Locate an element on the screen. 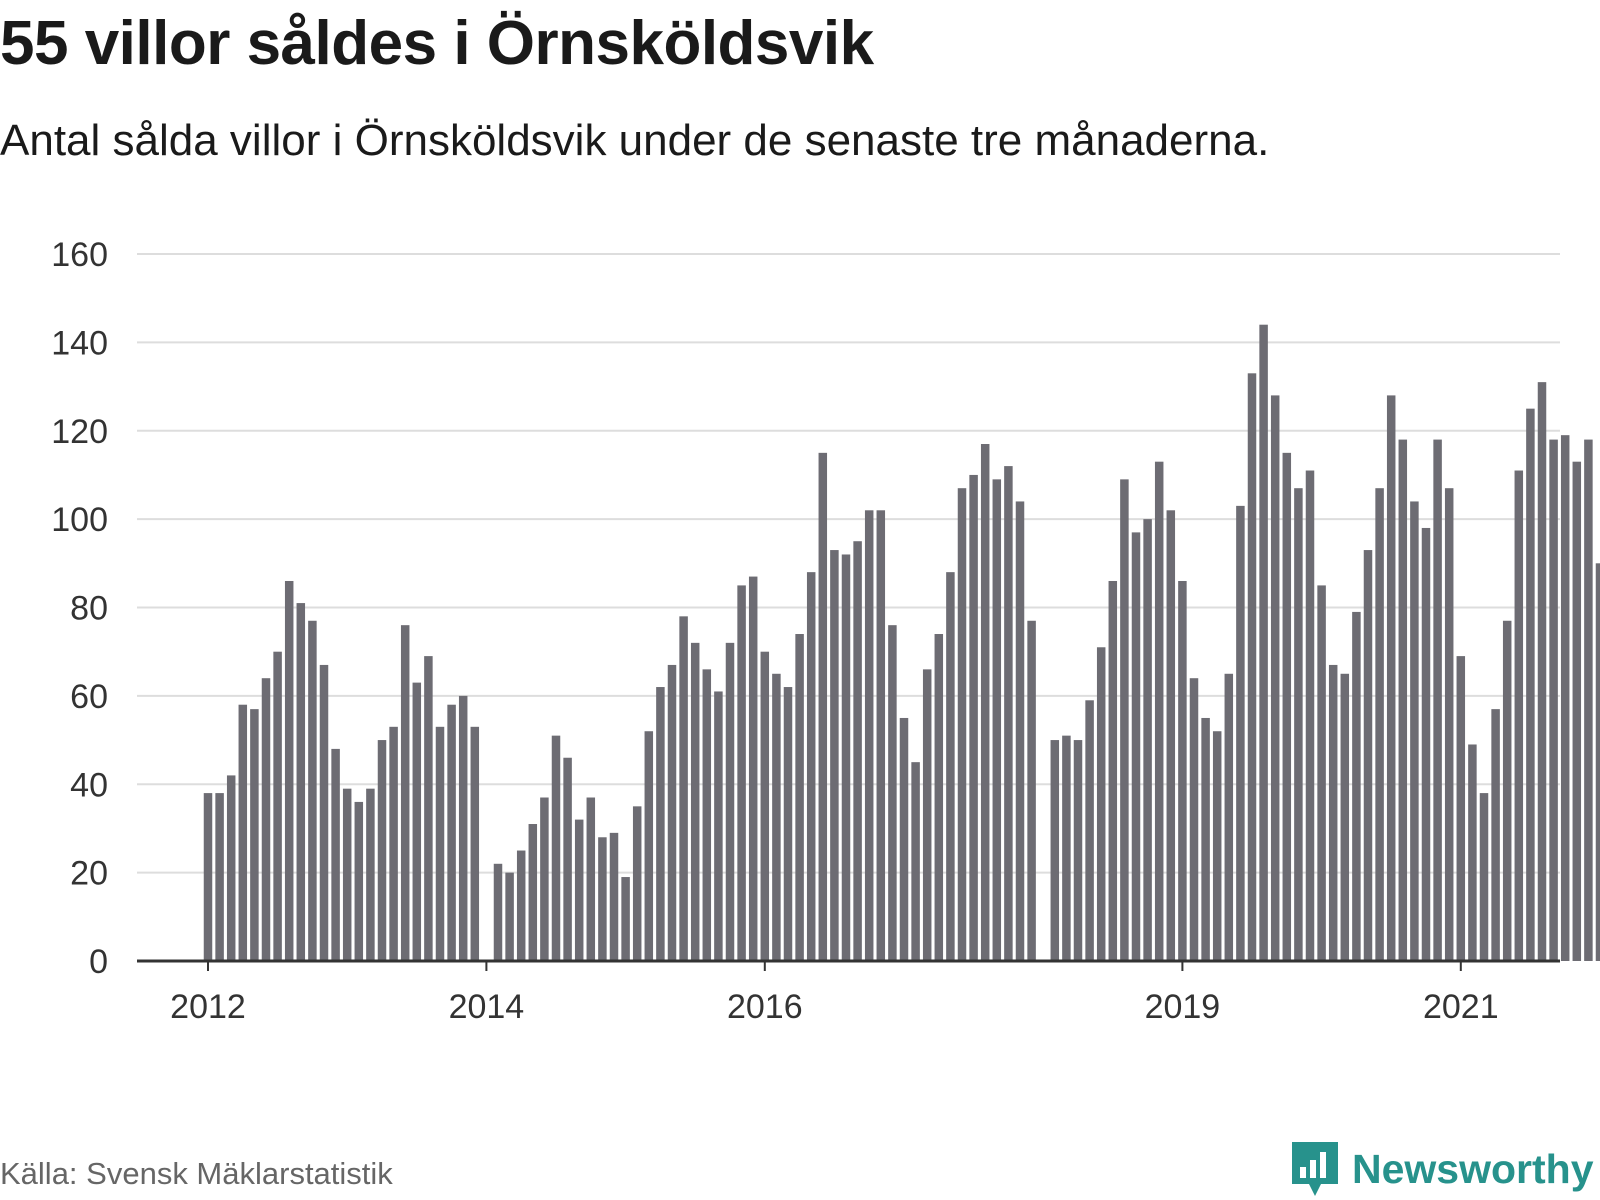  brand-logo: Newsworthy is located at coordinates (1442, 1169).